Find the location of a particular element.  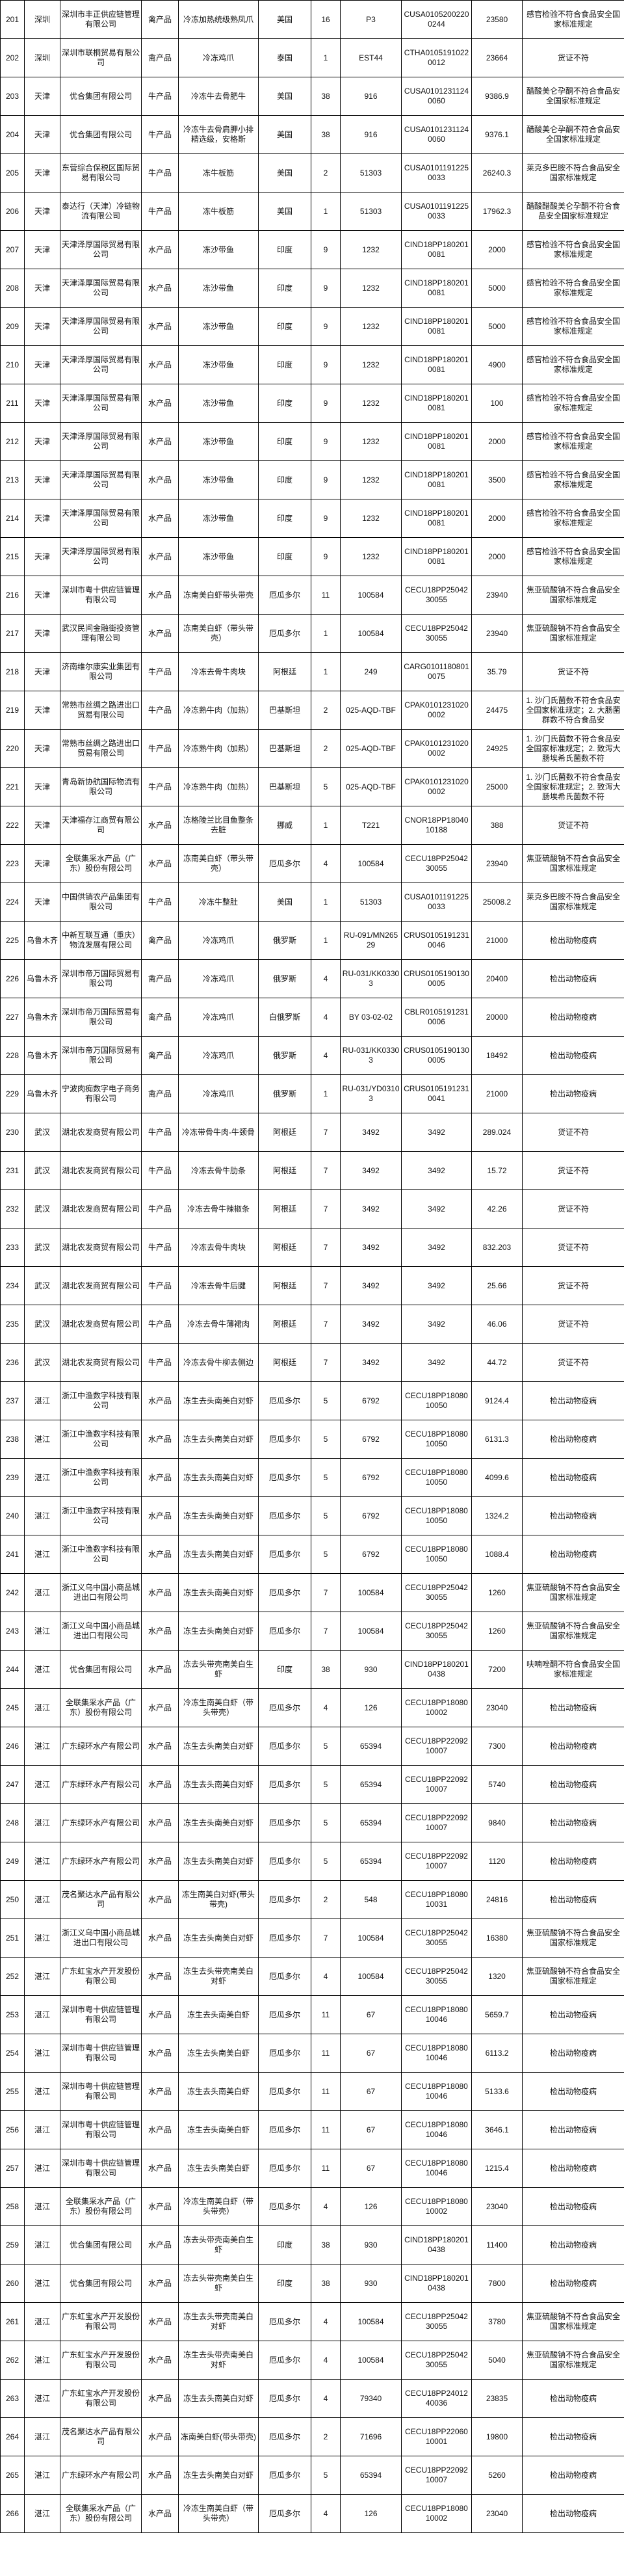

certificate-number-cell: CNOR18PP1804010188 is located at coordinates (436, 825).